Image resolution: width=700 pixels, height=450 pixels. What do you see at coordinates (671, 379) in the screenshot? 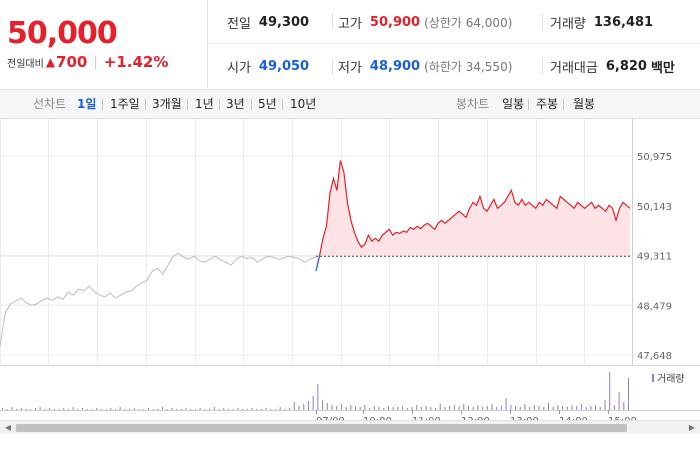
I see `volume-legend-label: 거래량` at bounding box center [671, 379].